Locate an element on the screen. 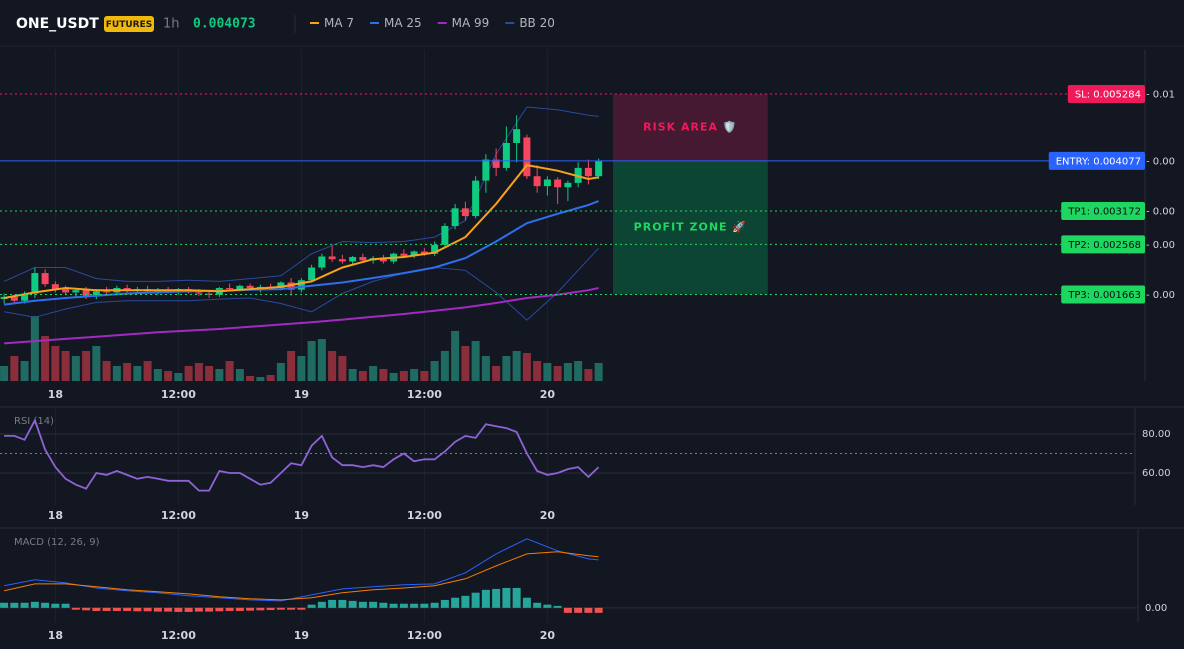 Image resolution: width=1184 pixels, height=649 pixels. macd-line is located at coordinates (301, 570).